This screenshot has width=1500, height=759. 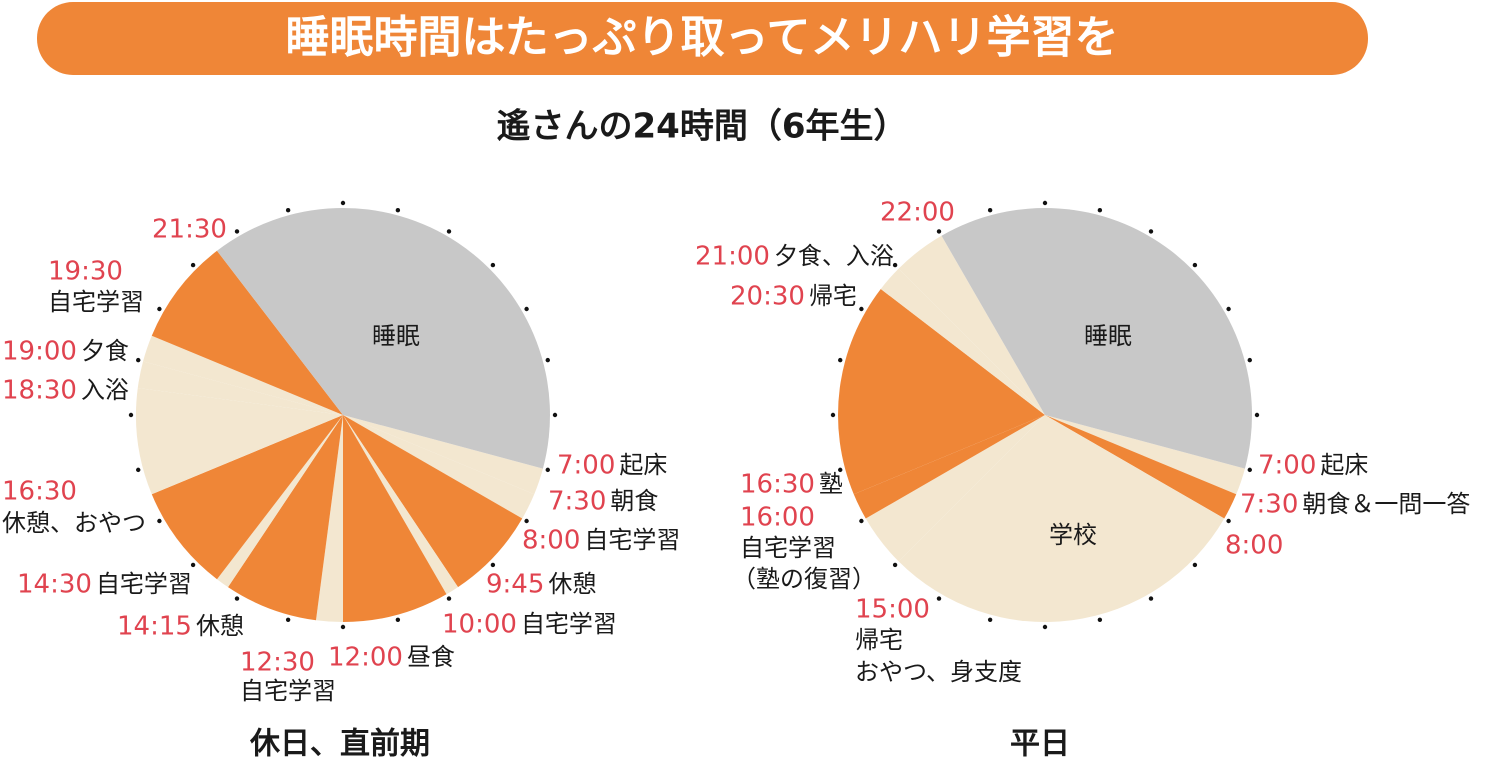 I want to click on time-label: 14:15, so click(x=154, y=627).